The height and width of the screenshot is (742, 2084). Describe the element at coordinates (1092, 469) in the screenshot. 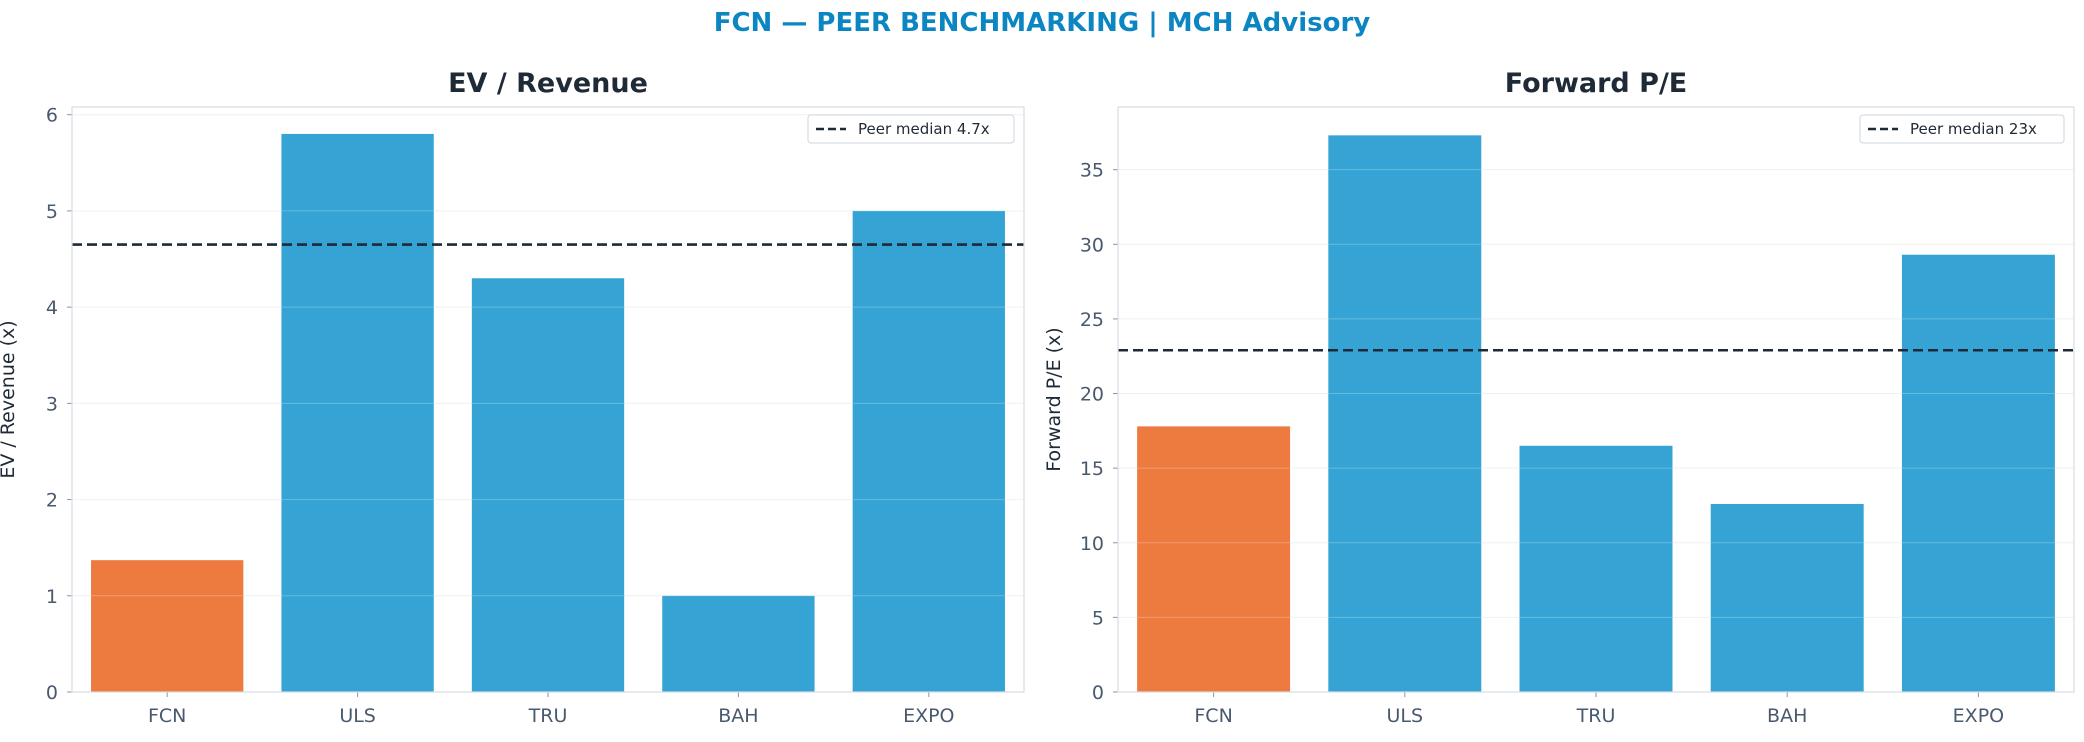

I see `y-tick-label: 15` at that location.